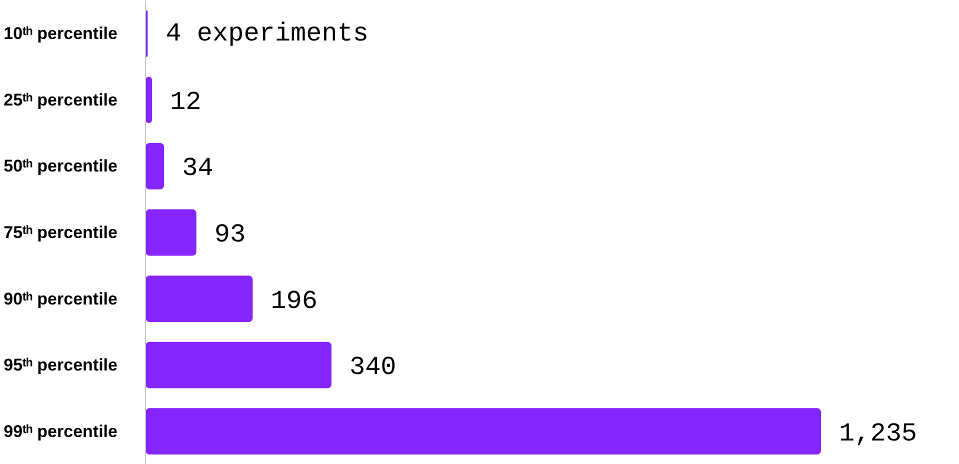 Image resolution: width=959 pixels, height=464 pixels. What do you see at coordinates (61, 431) in the screenshot?
I see `y-tick-label: 99ᵗʰ percentile` at bounding box center [61, 431].